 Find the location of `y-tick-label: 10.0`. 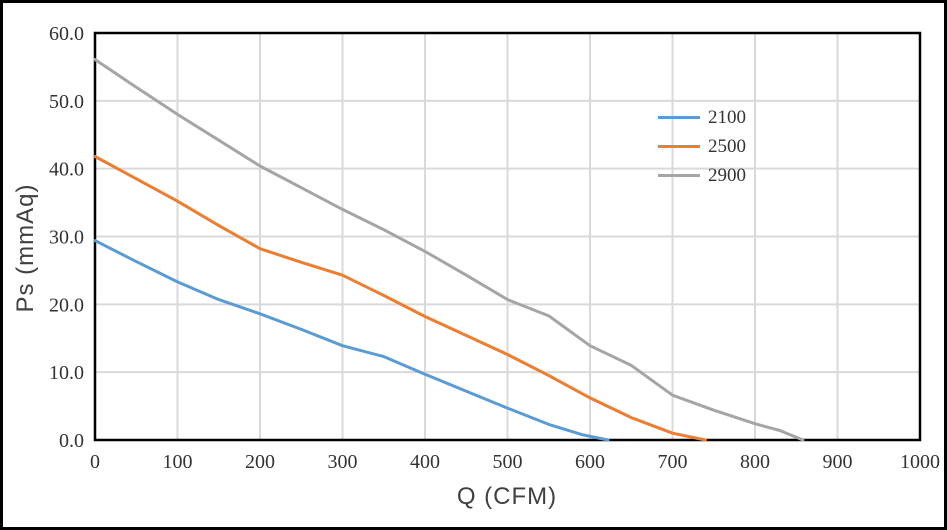

y-tick-label: 10.0 is located at coordinates (66, 373).